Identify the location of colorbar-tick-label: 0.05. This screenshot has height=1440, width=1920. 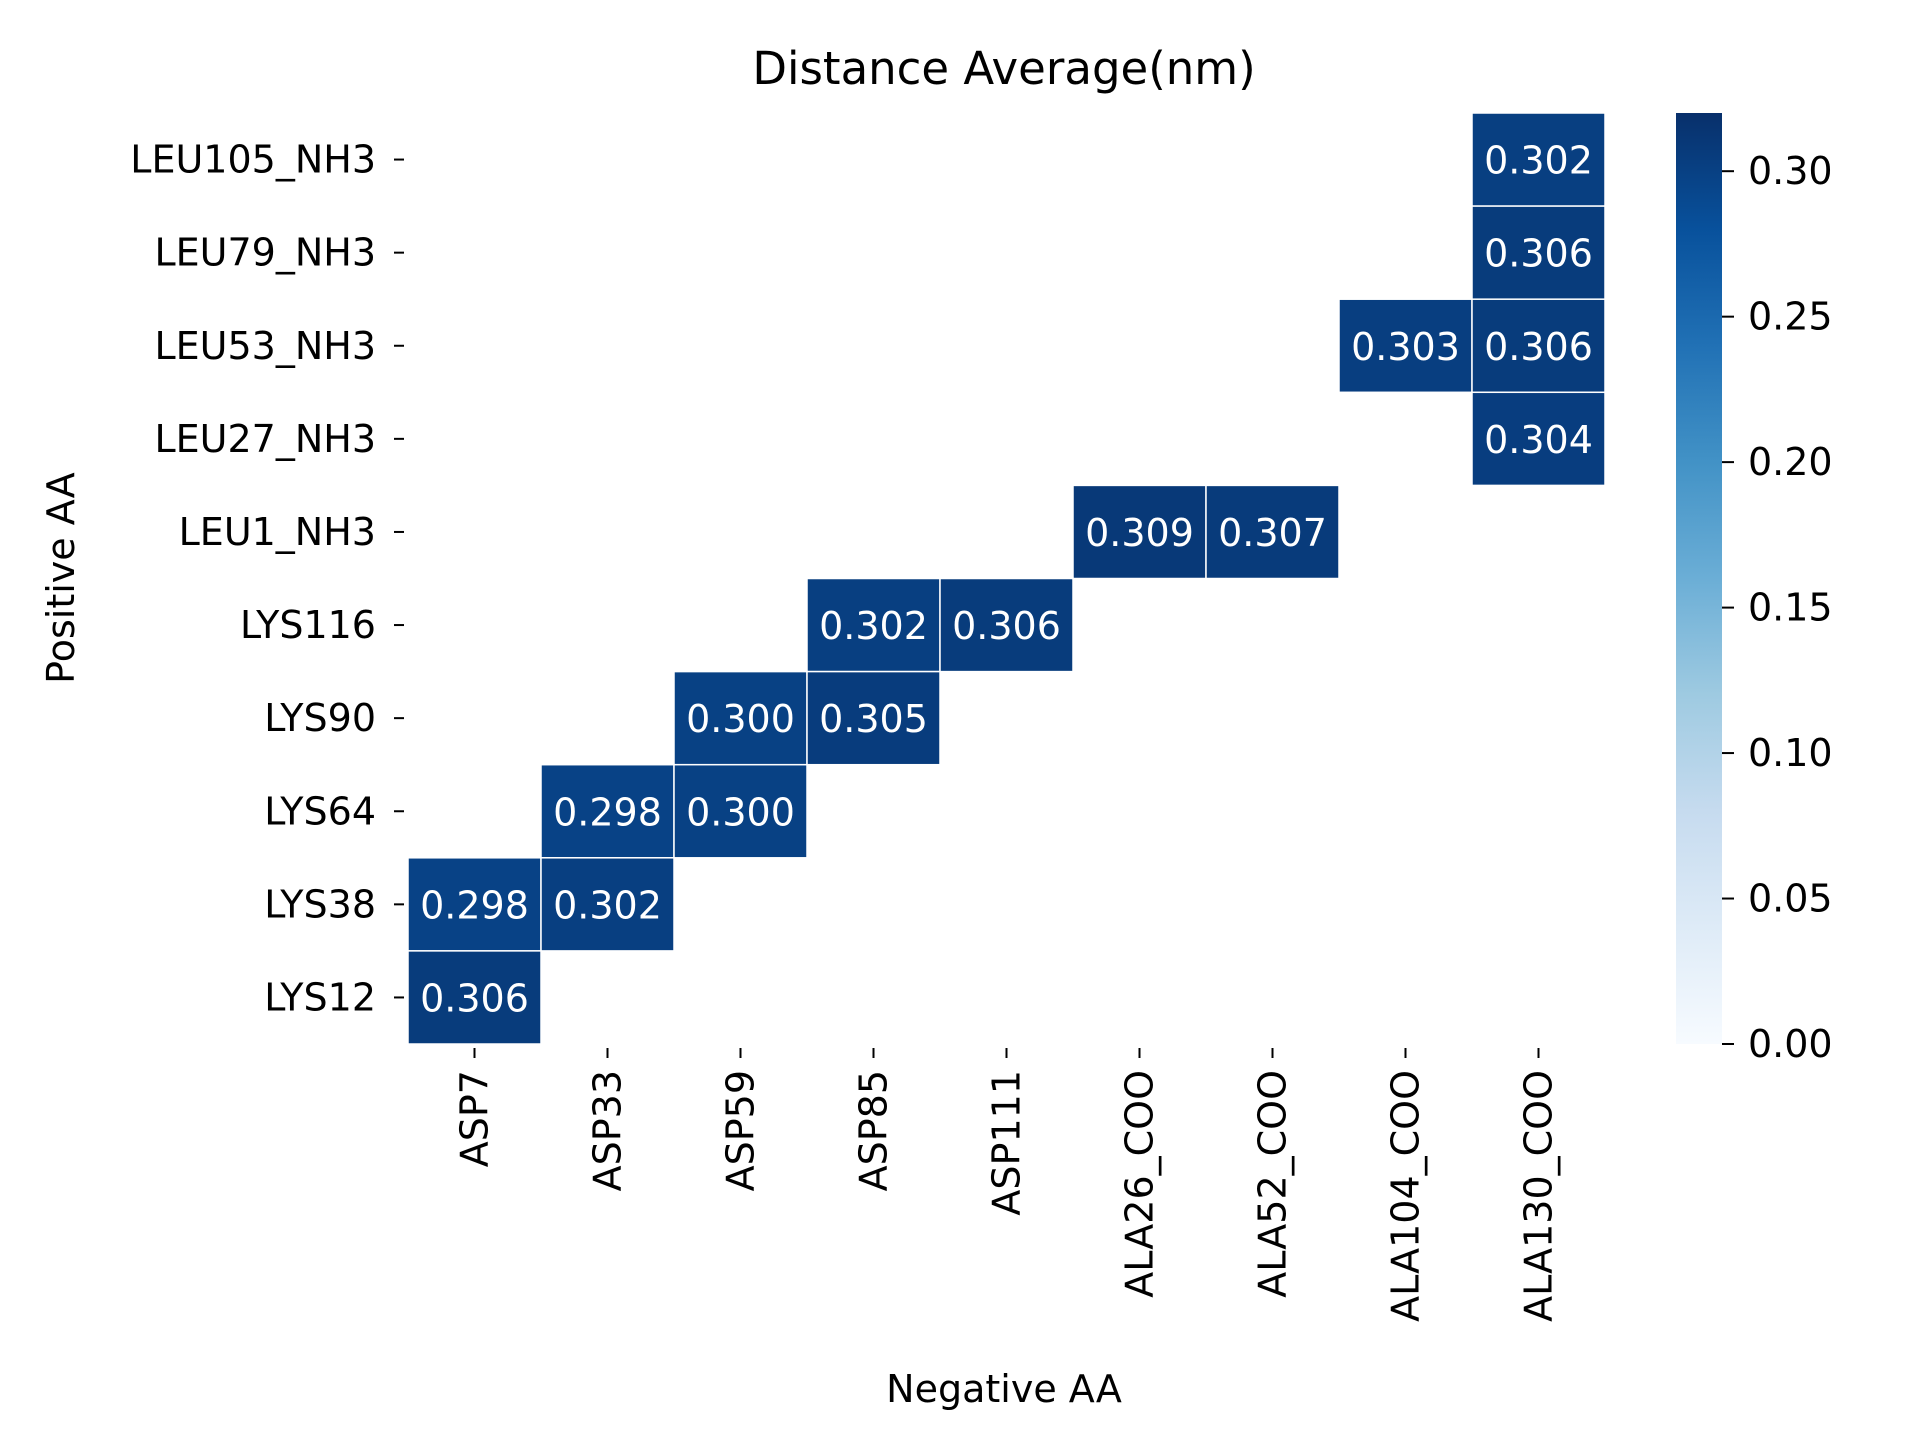
(1790, 899).